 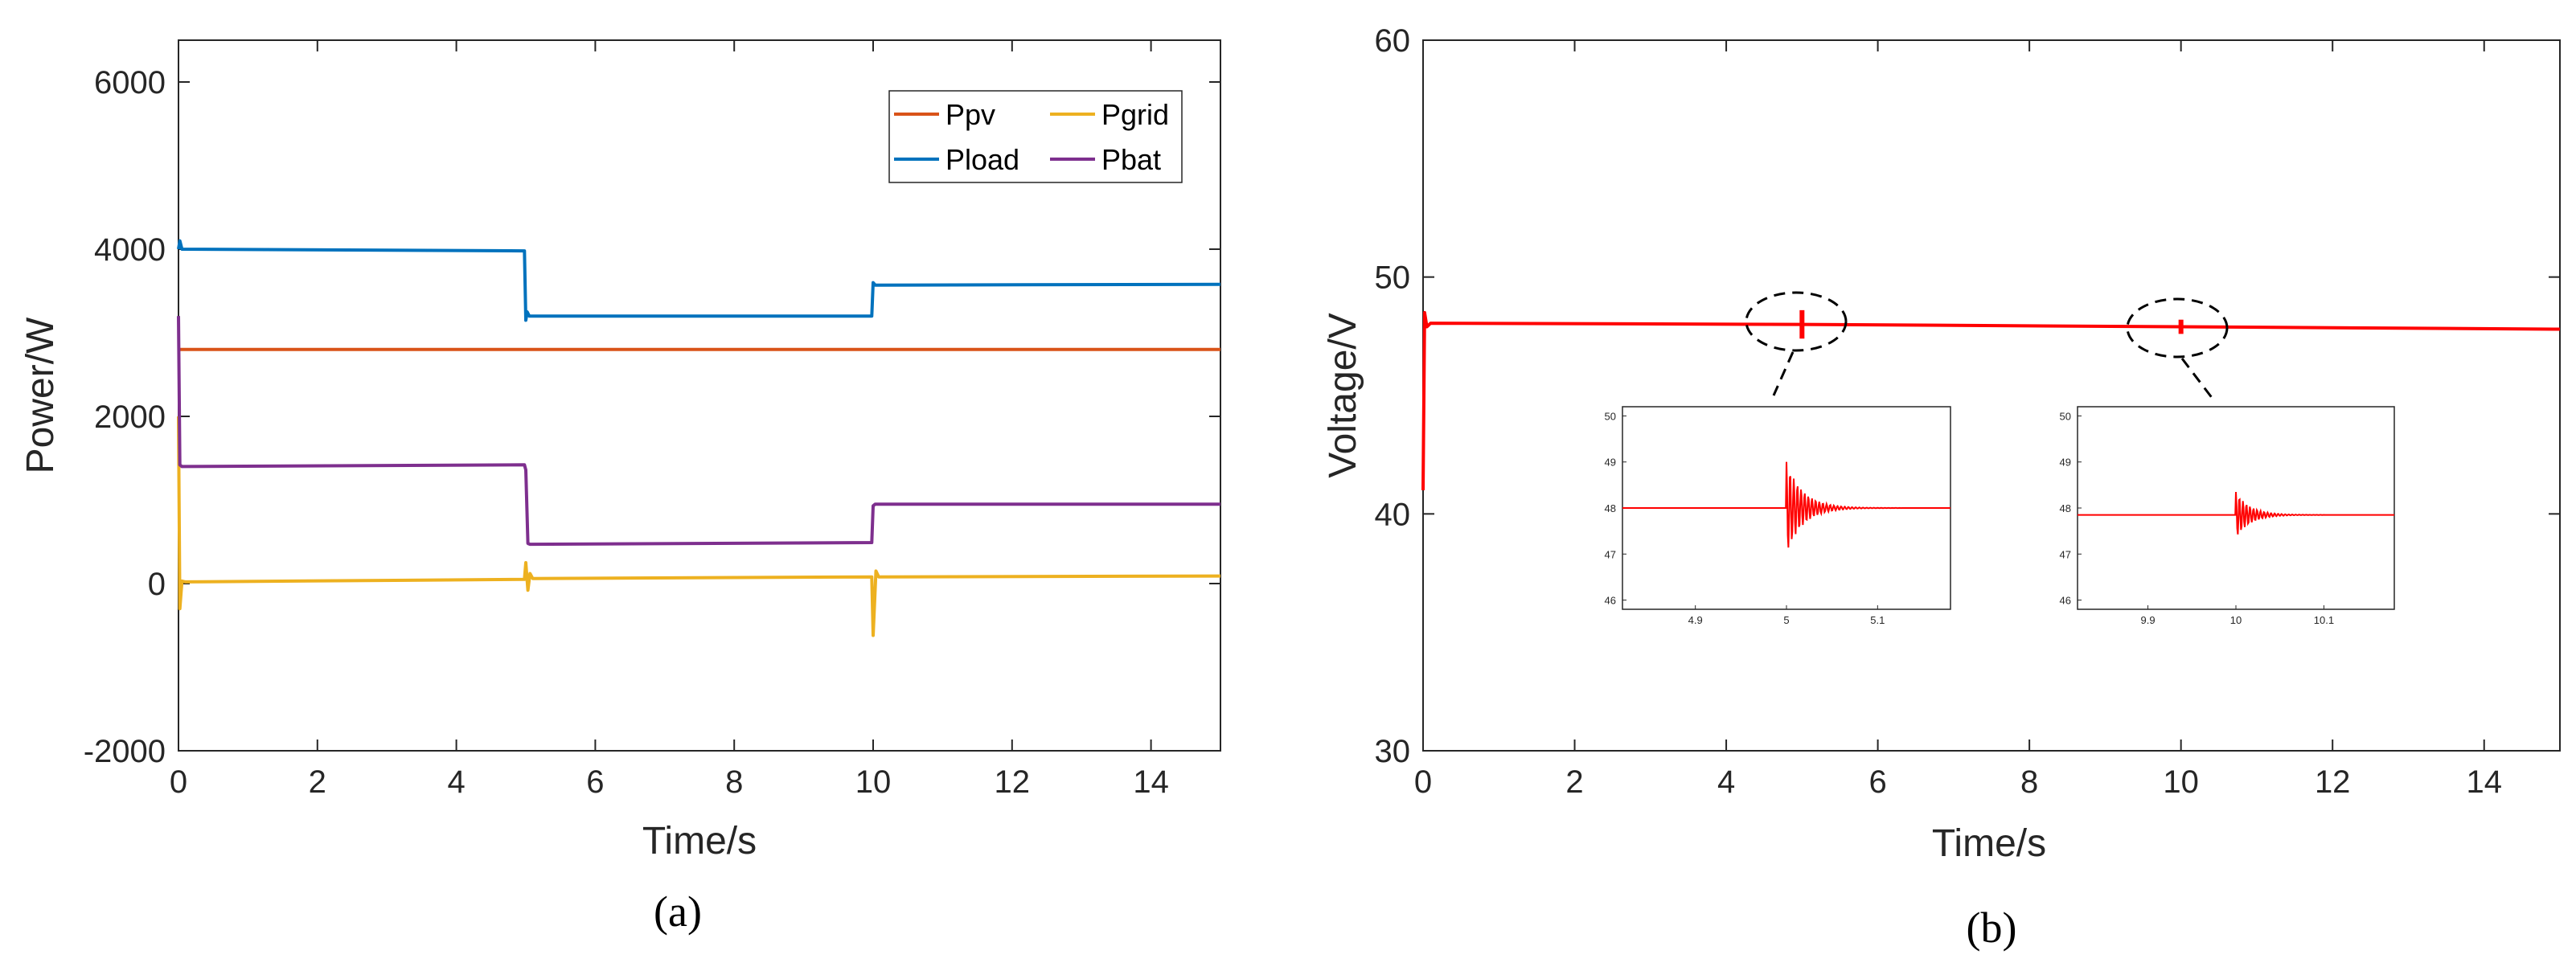 I want to click on y-tick-label: 50, so click(x=1393, y=278).